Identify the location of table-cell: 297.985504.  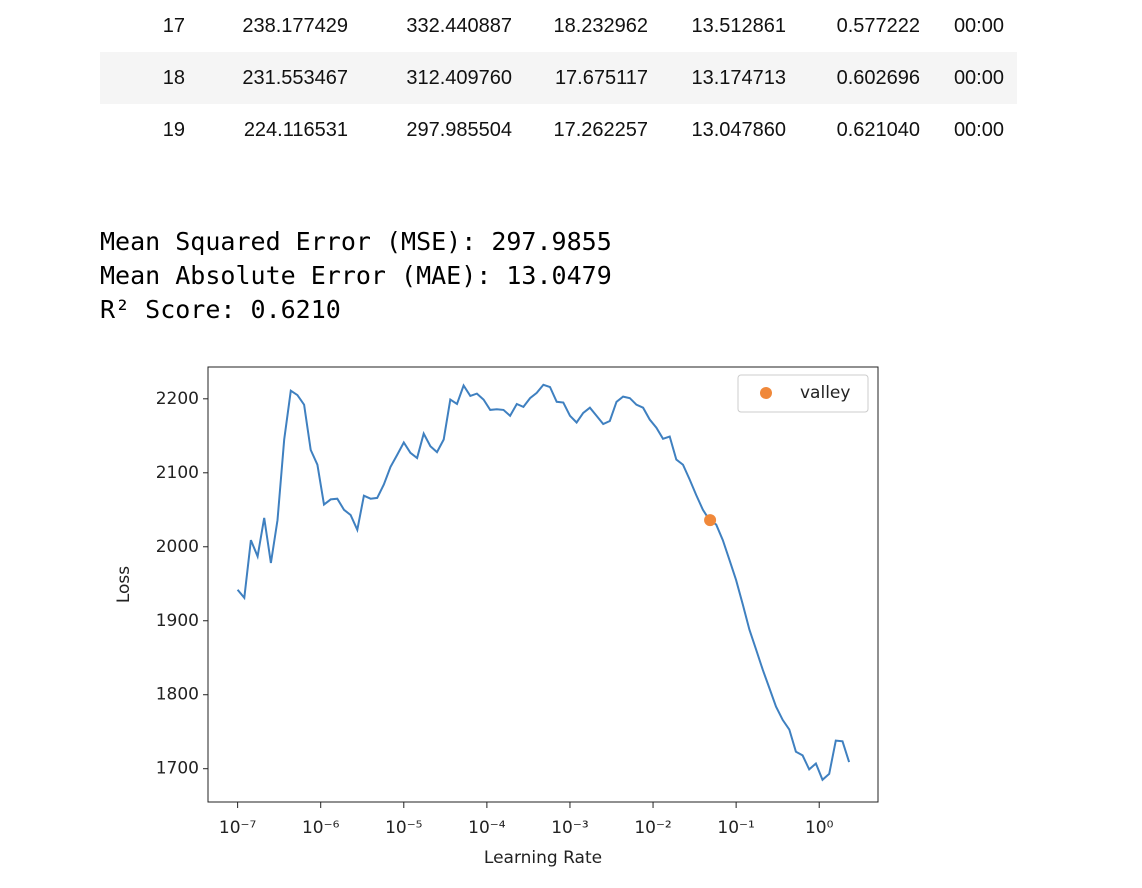
(459, 130).